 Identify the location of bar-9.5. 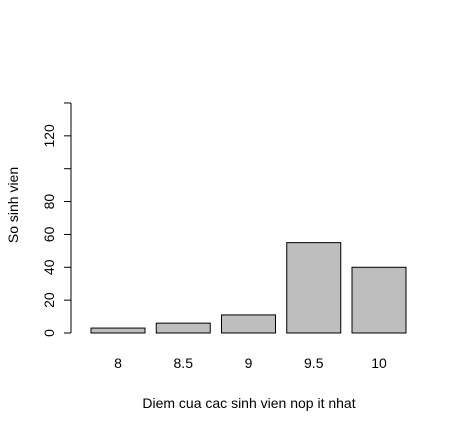
(314, 288).